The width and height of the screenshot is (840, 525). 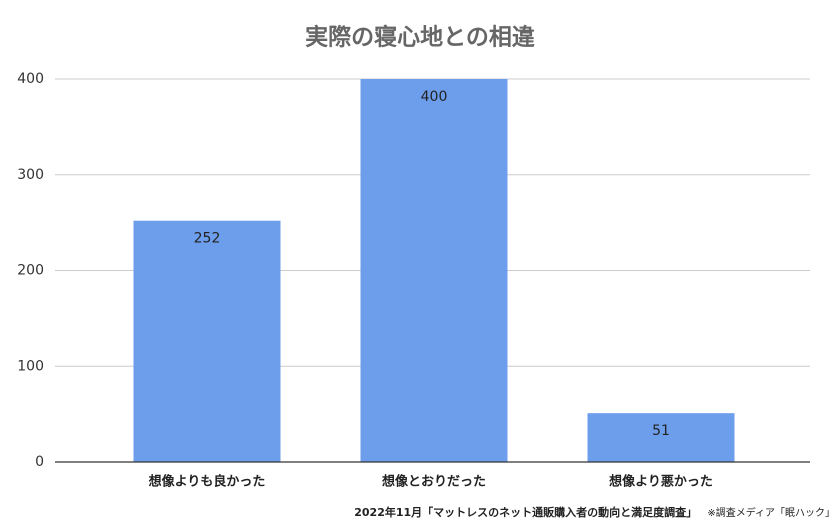 I want to click on y-tick-label: 0, so click(x=39, y=462).